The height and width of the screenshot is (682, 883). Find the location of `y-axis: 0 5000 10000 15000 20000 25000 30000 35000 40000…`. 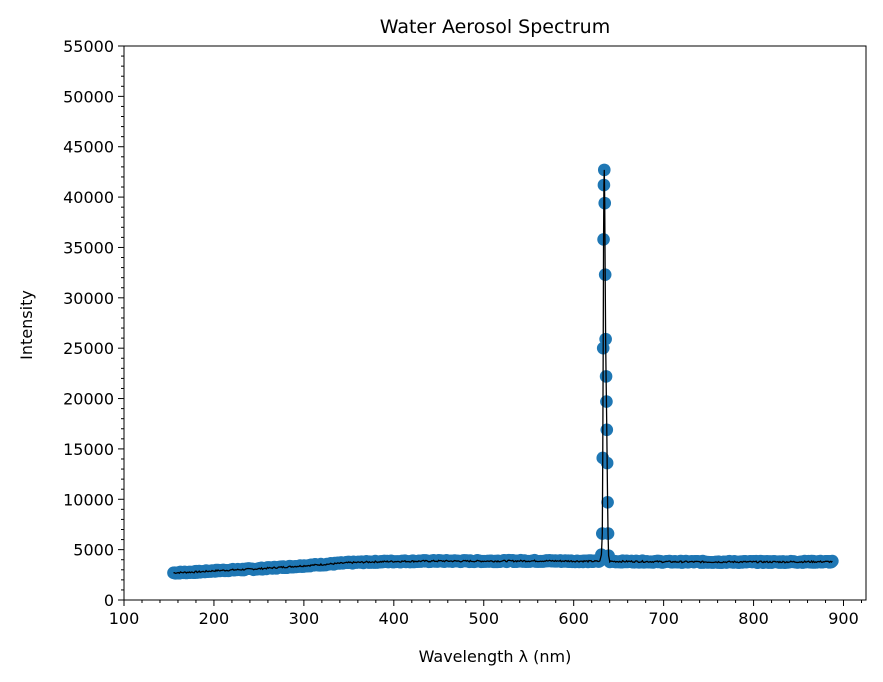

y-axis: 0 5000 10000 15000 20000 25000 30000 35000 40000… is located at coordinates (93, 323).